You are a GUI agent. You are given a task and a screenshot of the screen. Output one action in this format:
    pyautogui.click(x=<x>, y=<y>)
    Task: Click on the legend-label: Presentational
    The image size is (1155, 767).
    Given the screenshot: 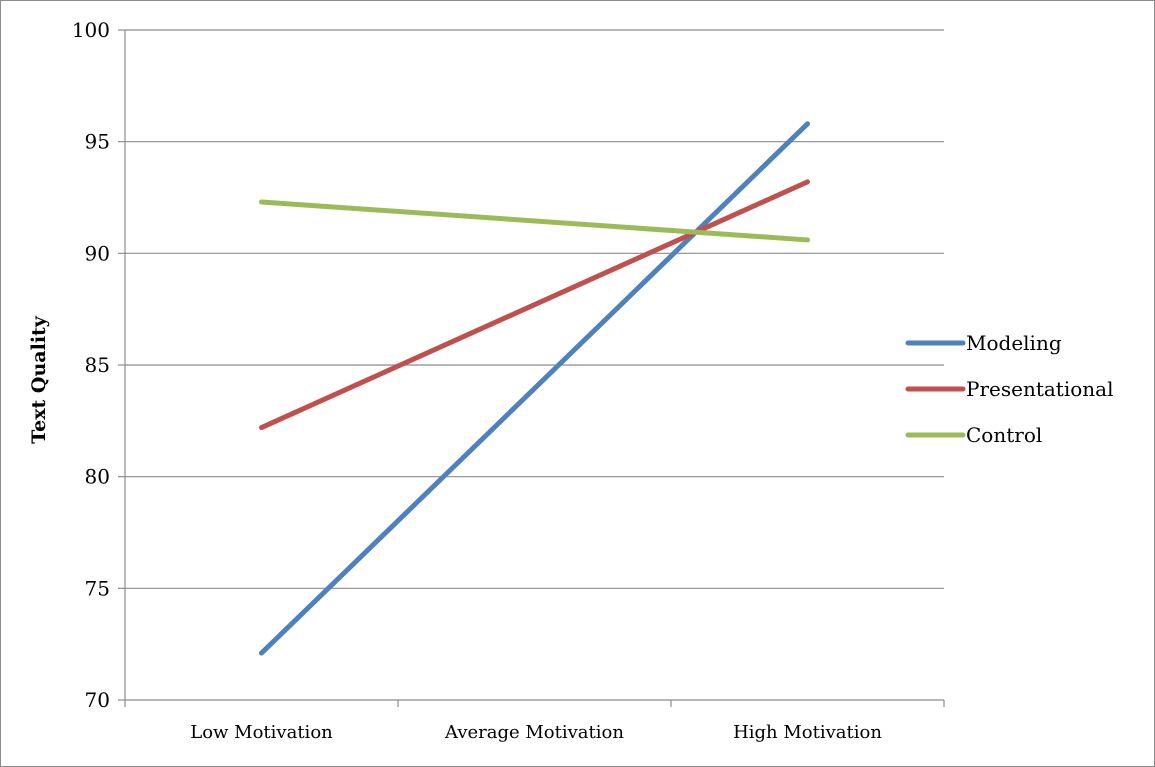 What is the action you would take?
    pyautogui.click(x=1039, y=389)
    